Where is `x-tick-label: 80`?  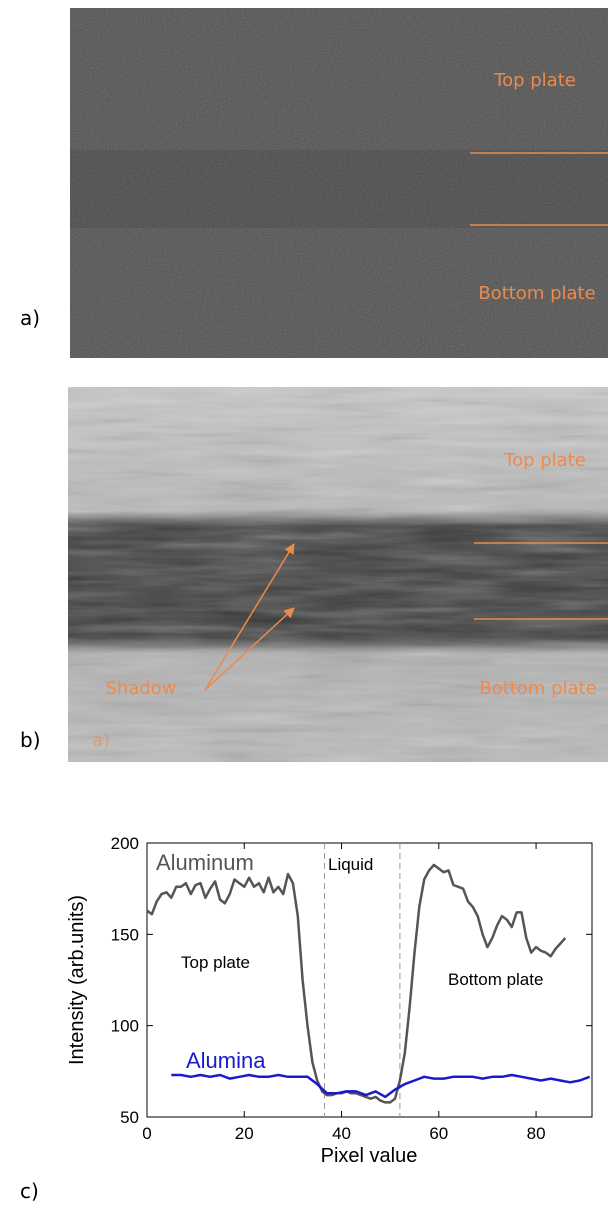
x-tick-label: 80 is located at coordinates (536, 1133).